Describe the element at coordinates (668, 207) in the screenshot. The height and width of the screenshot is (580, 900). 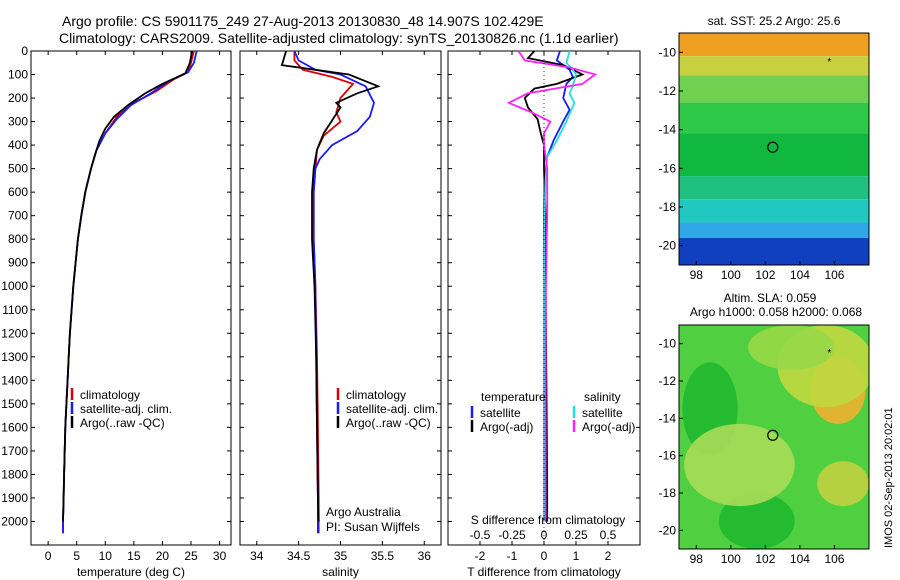
I see `sst_map-ytick-label: -18` at that location.